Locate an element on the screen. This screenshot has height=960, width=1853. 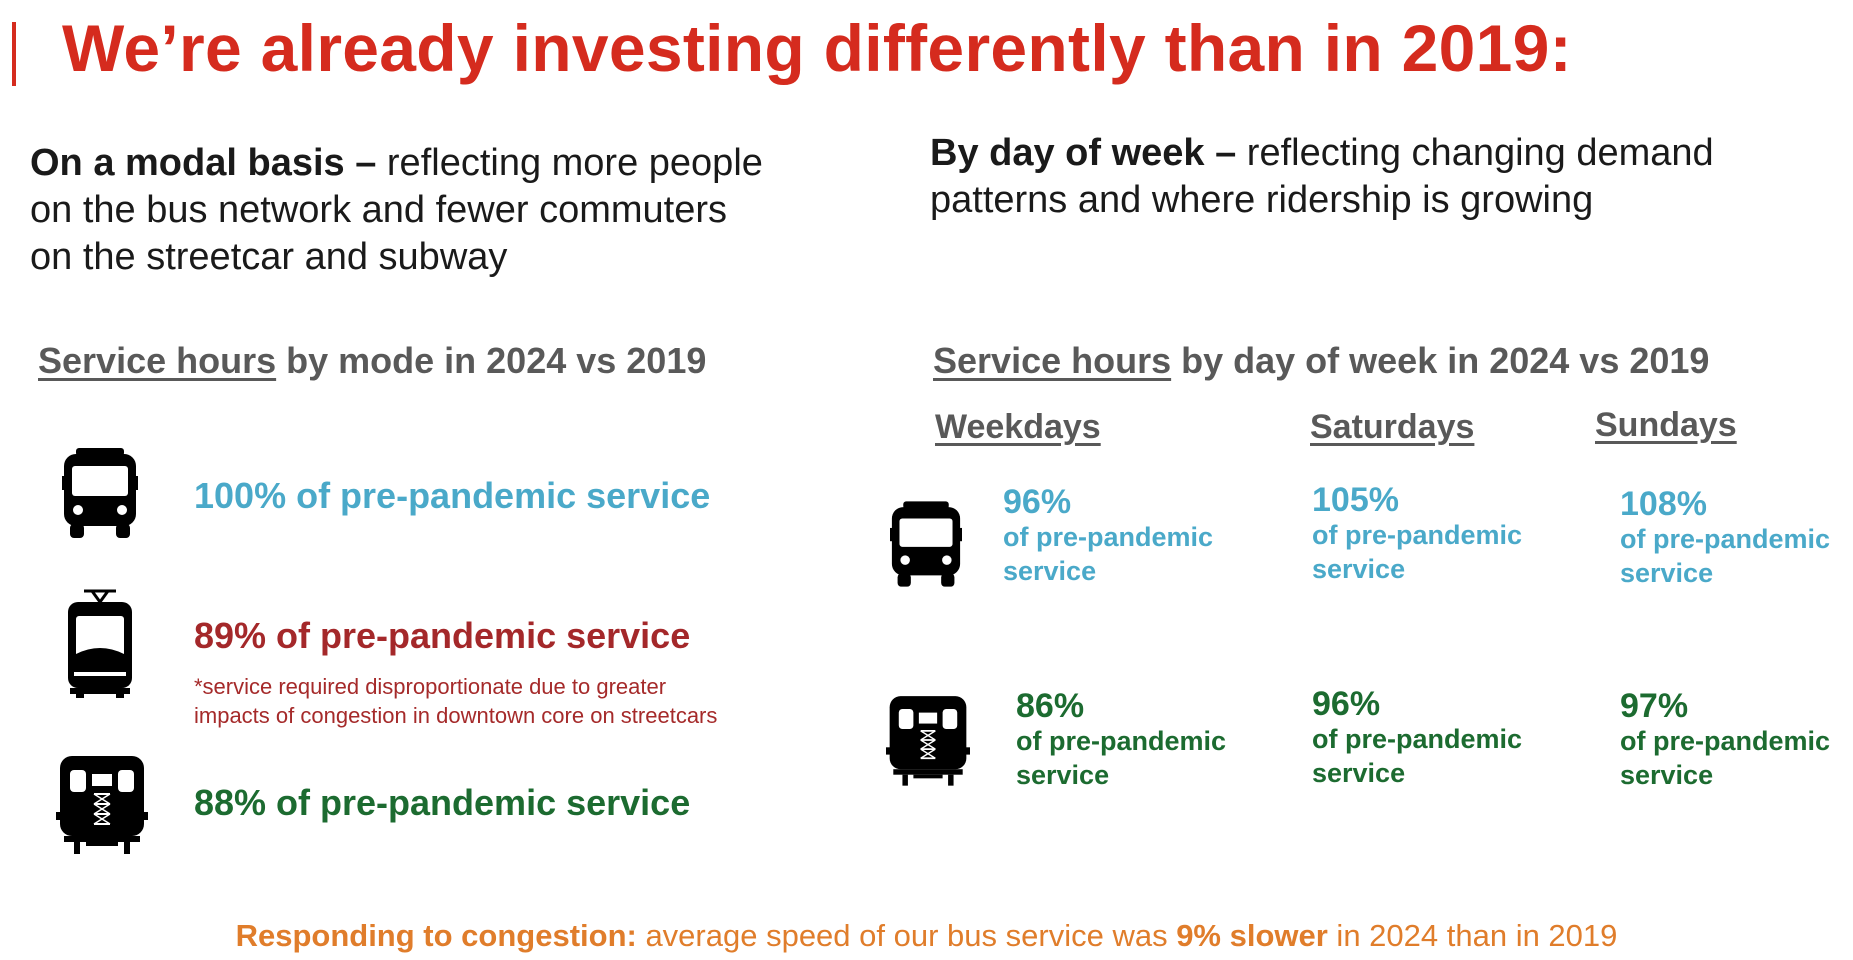
left-intro-line-1: reflecting more people is located at coordinates (569, 163).